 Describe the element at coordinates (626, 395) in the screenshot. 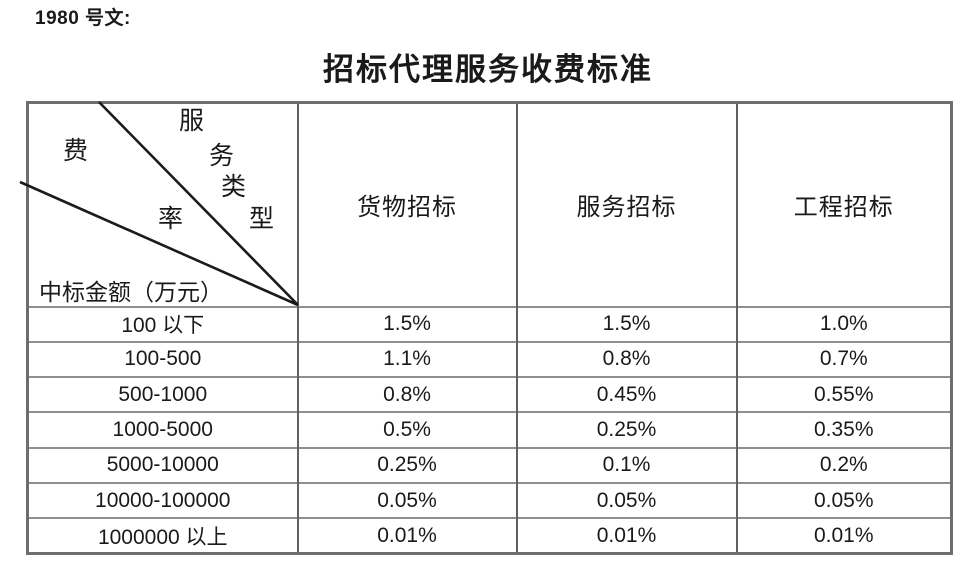

I see `fee-cell: 0.45%` at that location.